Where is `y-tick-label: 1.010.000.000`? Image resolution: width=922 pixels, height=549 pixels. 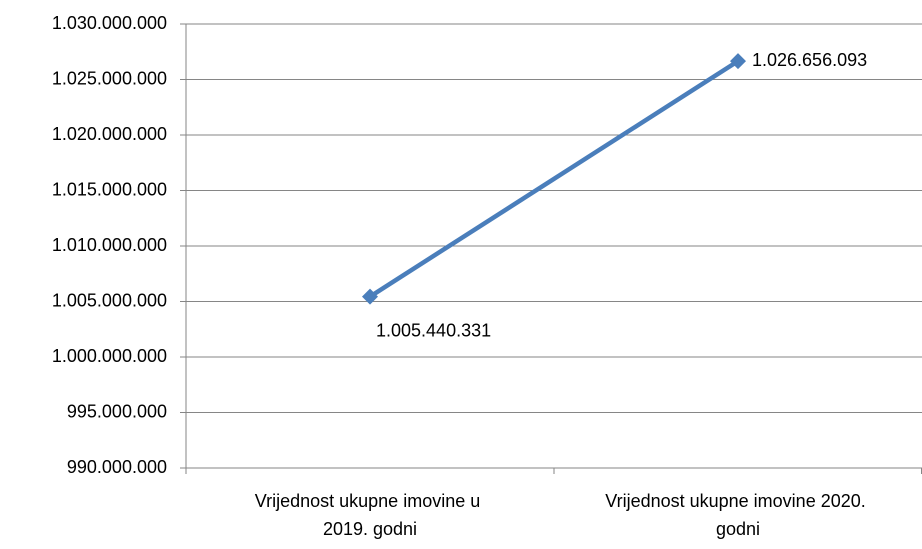
y-tick-label: 1.010.000.000 is located at coordinates (109, 245).